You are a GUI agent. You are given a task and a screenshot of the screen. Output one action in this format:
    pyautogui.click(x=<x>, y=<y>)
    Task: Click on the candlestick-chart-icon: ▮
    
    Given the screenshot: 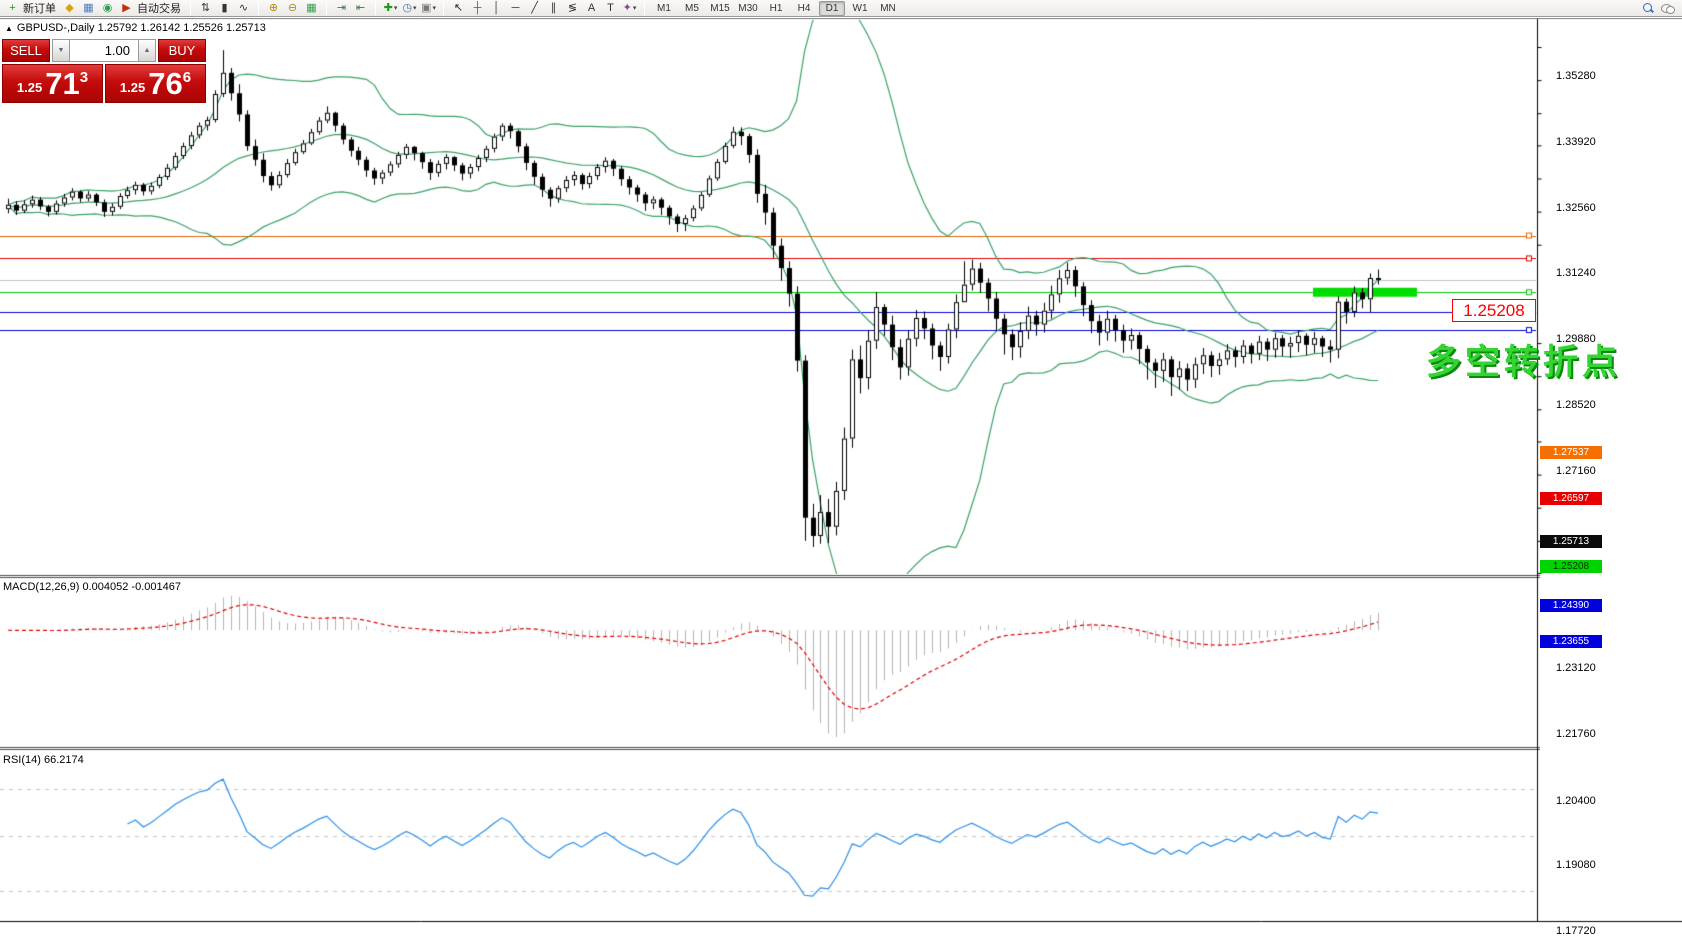 What is the action you would take?
    pyautogui.click(x=224, y=7)
    